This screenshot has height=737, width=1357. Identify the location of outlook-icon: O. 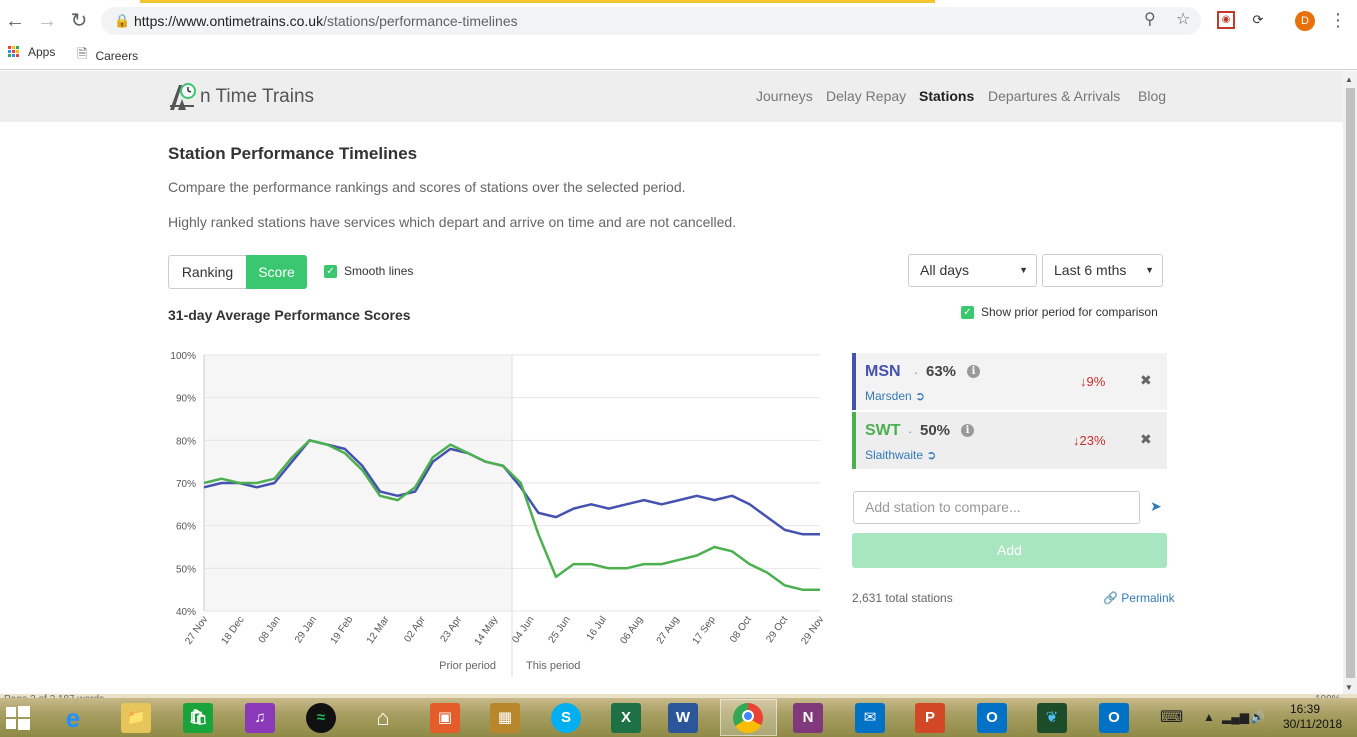
(992, 718).